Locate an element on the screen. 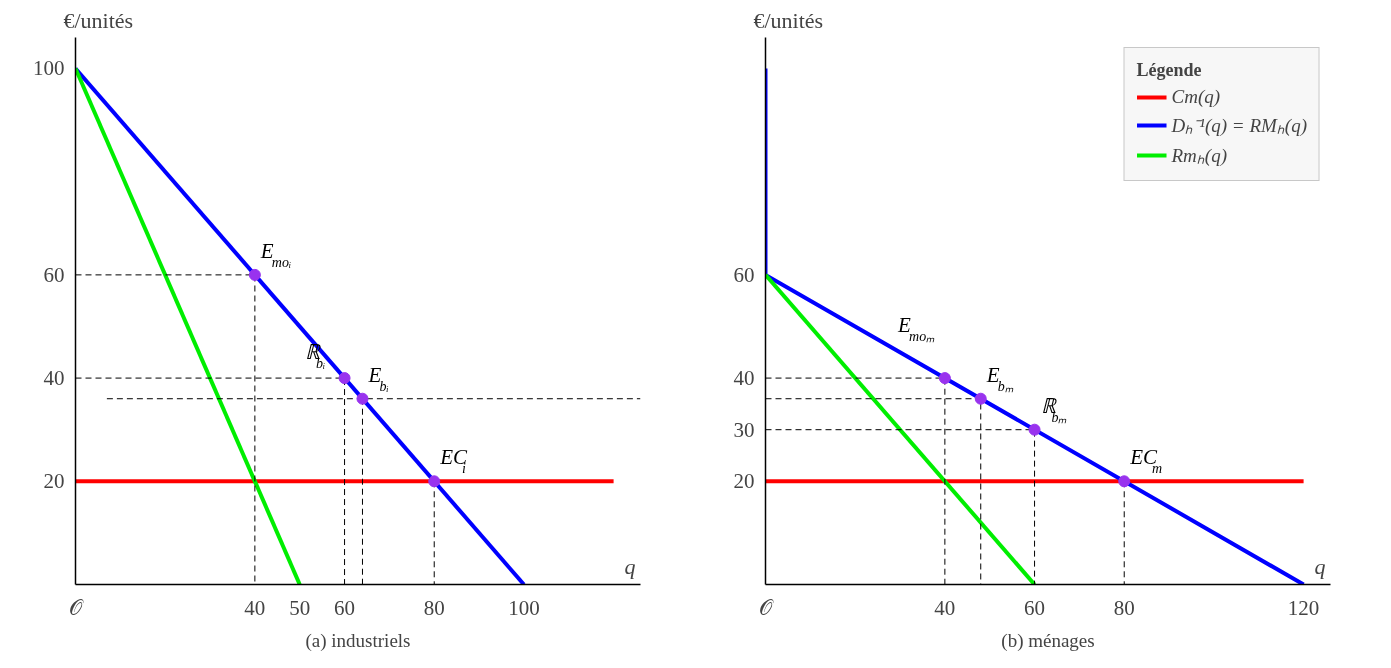  text: (a) industriels is located at coordinates (358, 640).